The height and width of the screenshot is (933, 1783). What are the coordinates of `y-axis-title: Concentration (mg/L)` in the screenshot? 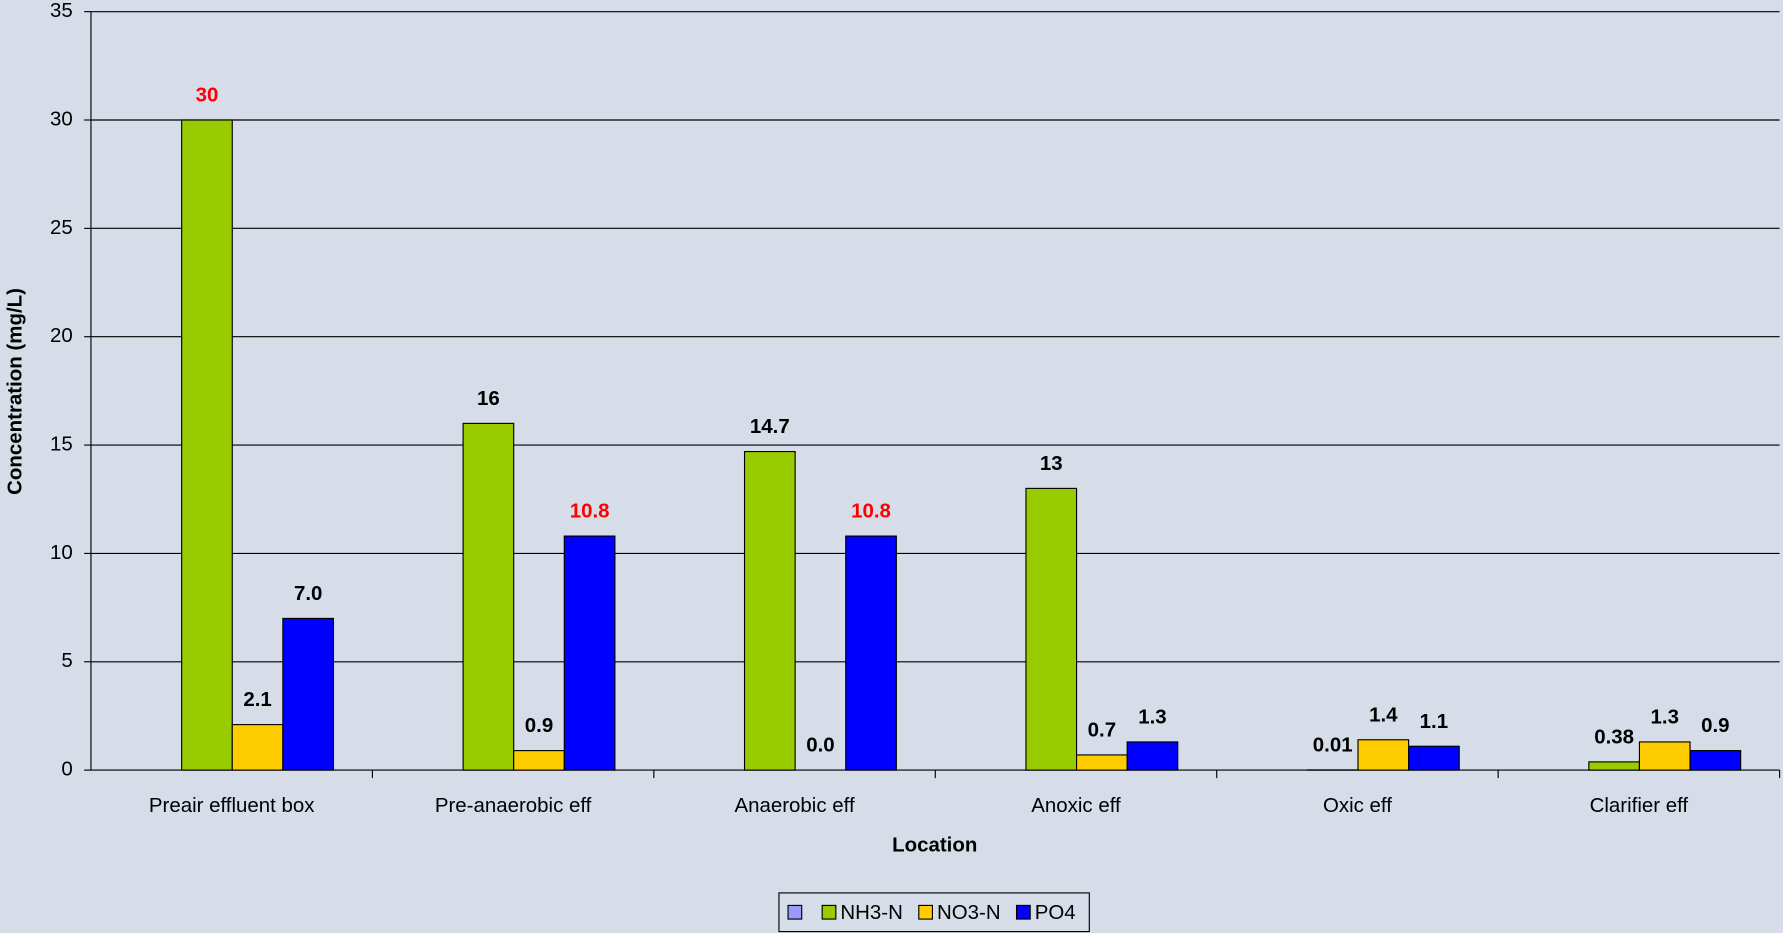 It's located at (14, 391).